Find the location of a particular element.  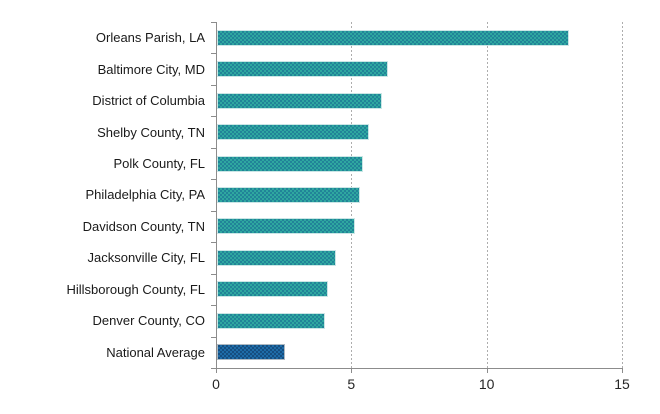

bar-highlight is located at coordinates (251, 352).